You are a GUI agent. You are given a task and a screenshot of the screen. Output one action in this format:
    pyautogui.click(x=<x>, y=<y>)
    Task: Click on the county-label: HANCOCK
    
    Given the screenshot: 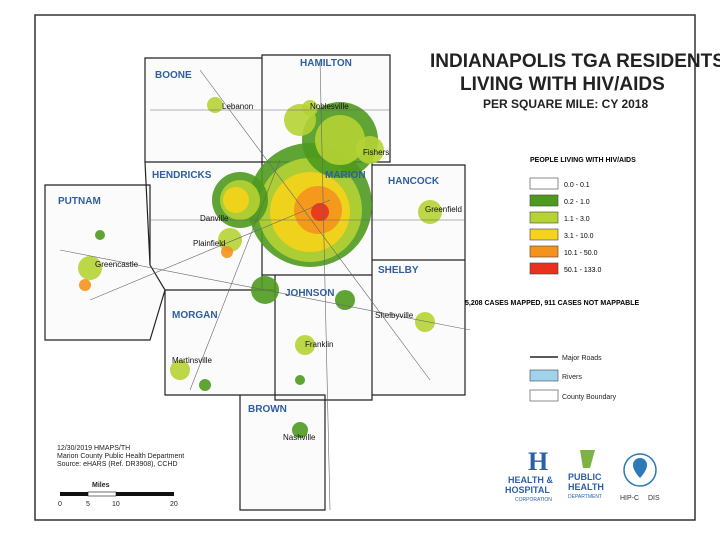 What is the action you would take?
    pyautogui.click(x=414, y=181)
    